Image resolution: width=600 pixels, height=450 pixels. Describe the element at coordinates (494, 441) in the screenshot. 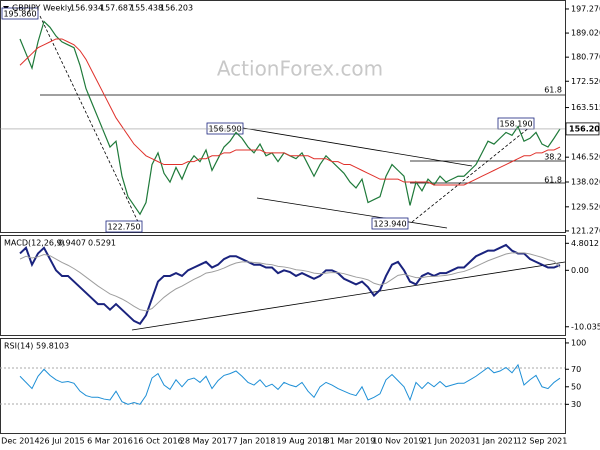

I see `x-tick-label: 31 Jan 2021` at that location.